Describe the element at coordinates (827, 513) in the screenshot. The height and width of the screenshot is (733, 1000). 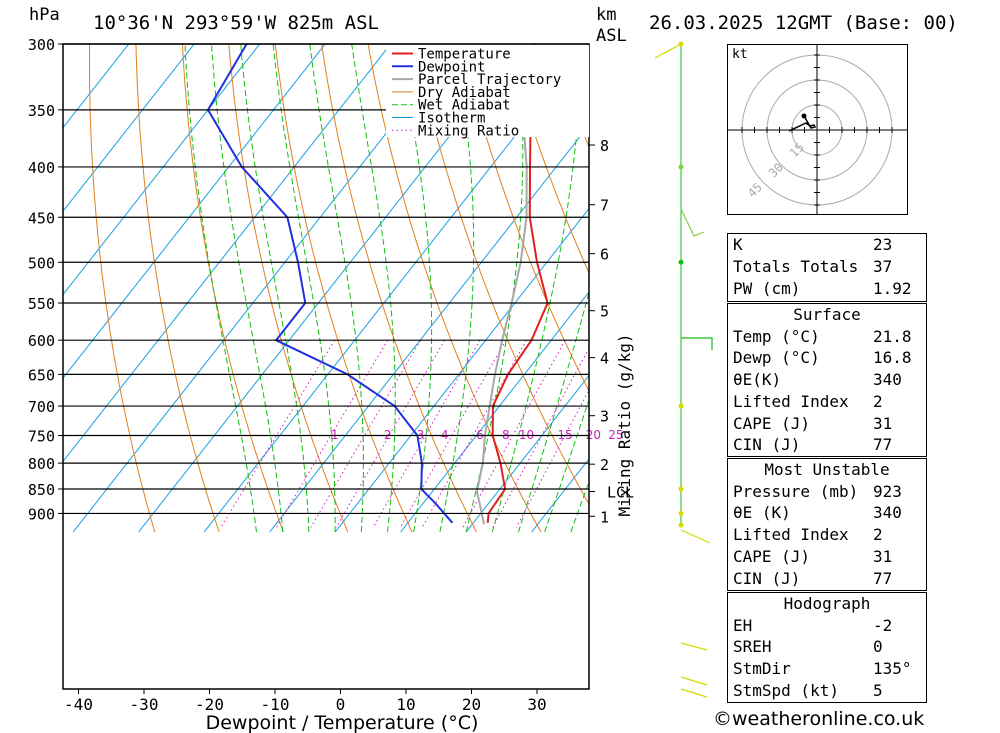
I see `mu-row: θE (K) 340` at that location.